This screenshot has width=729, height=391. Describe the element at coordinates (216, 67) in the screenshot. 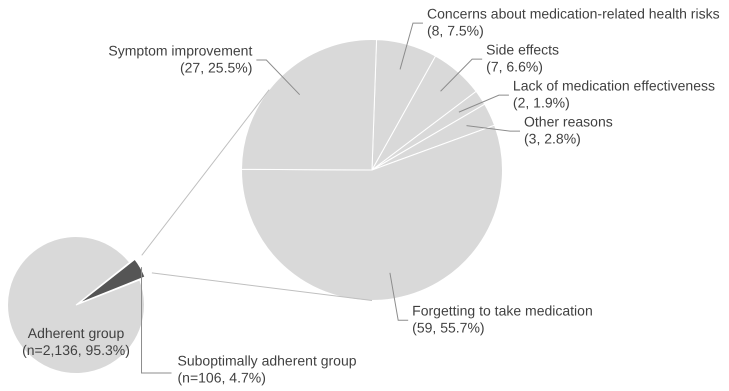

I see `data-label: (27, 25.5%)` at that location.